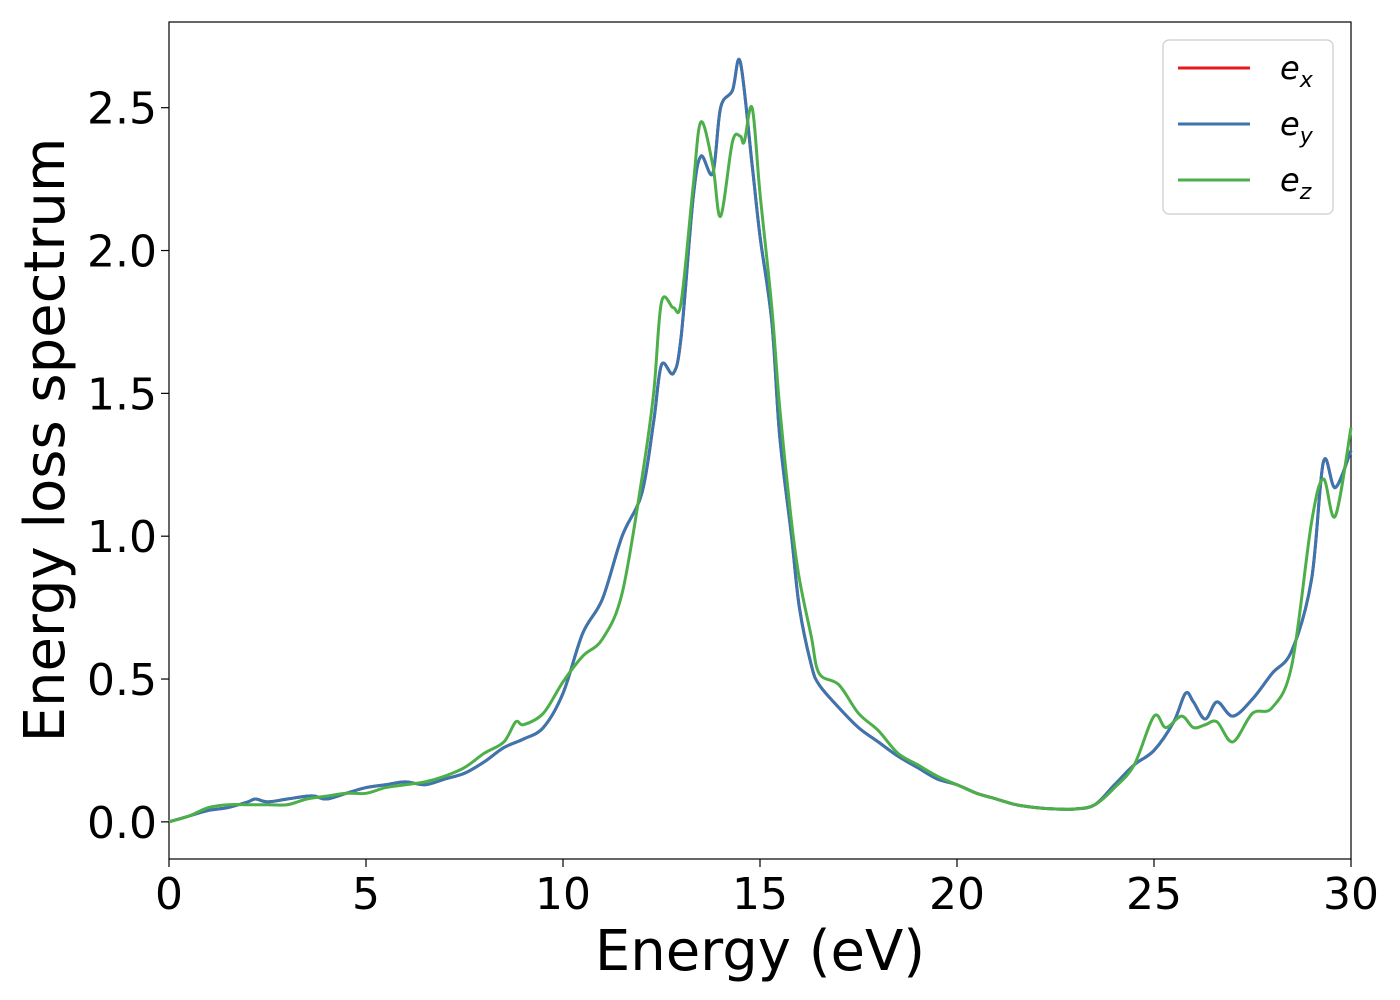 This screenshot has height=1000, width=1400. Describe the element at coordinates (1154, 894) in the screenshot. I see `x-tick-label: 25` at that location.